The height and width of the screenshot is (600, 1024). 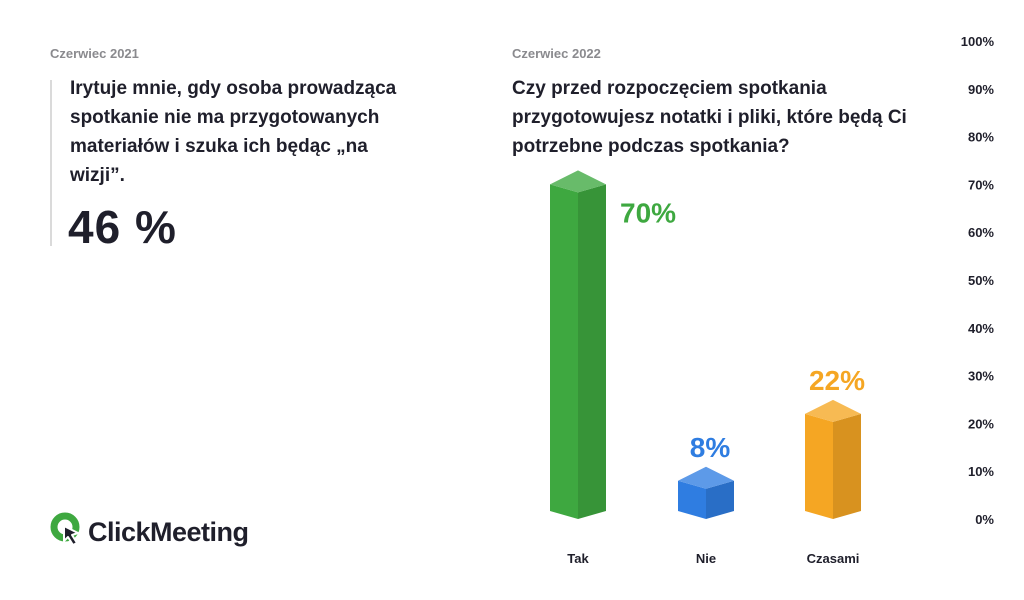 What do you see at coordinates (984, 519) in the screenshot?
I see `y-tick-label: 0%` at bounding box center [984, 519].